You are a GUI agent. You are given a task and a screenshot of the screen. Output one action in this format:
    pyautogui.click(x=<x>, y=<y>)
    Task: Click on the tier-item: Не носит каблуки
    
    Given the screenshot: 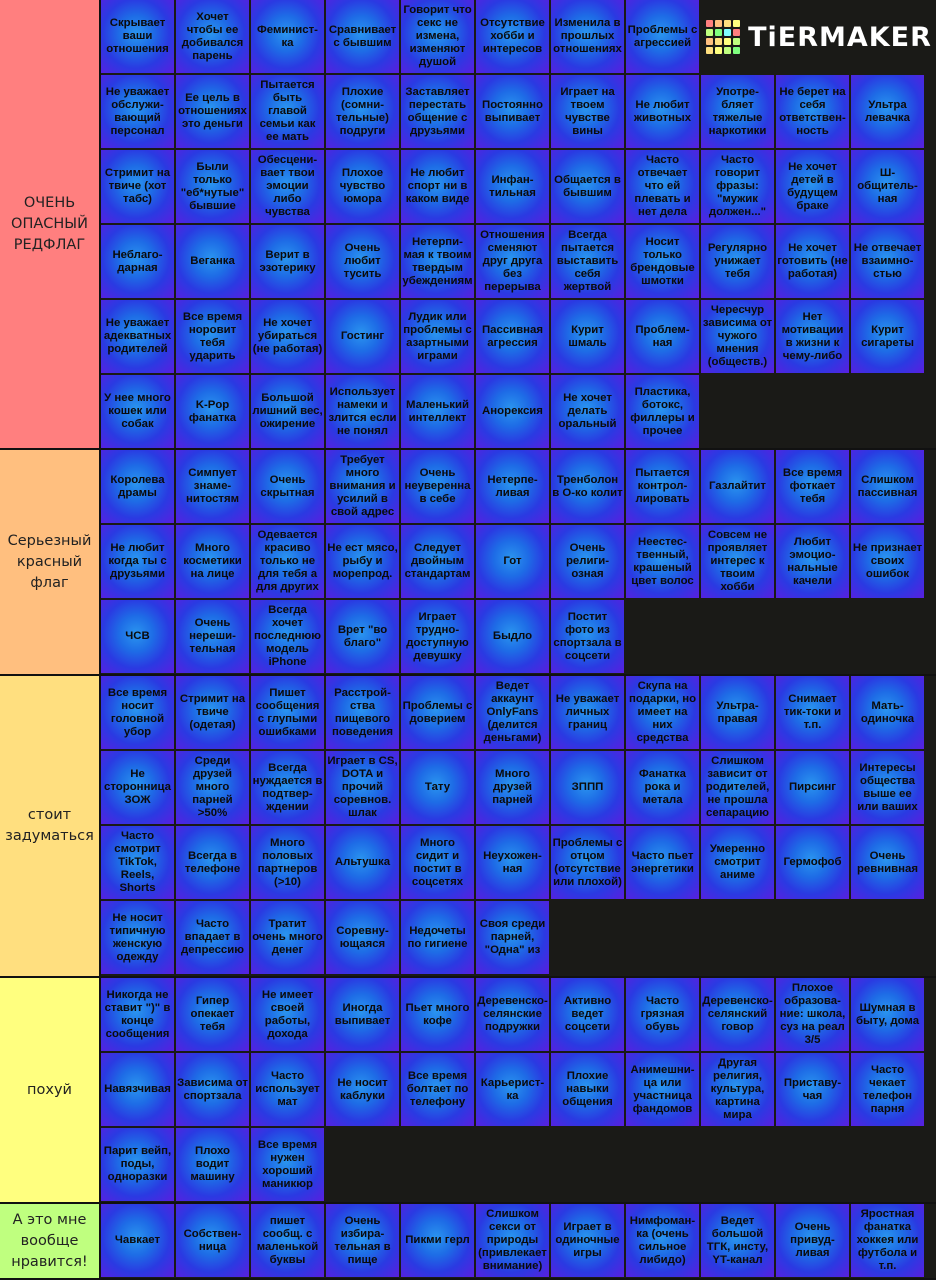 What is the action you would take?
    pyautogui.click(x=362, y=1089)
    